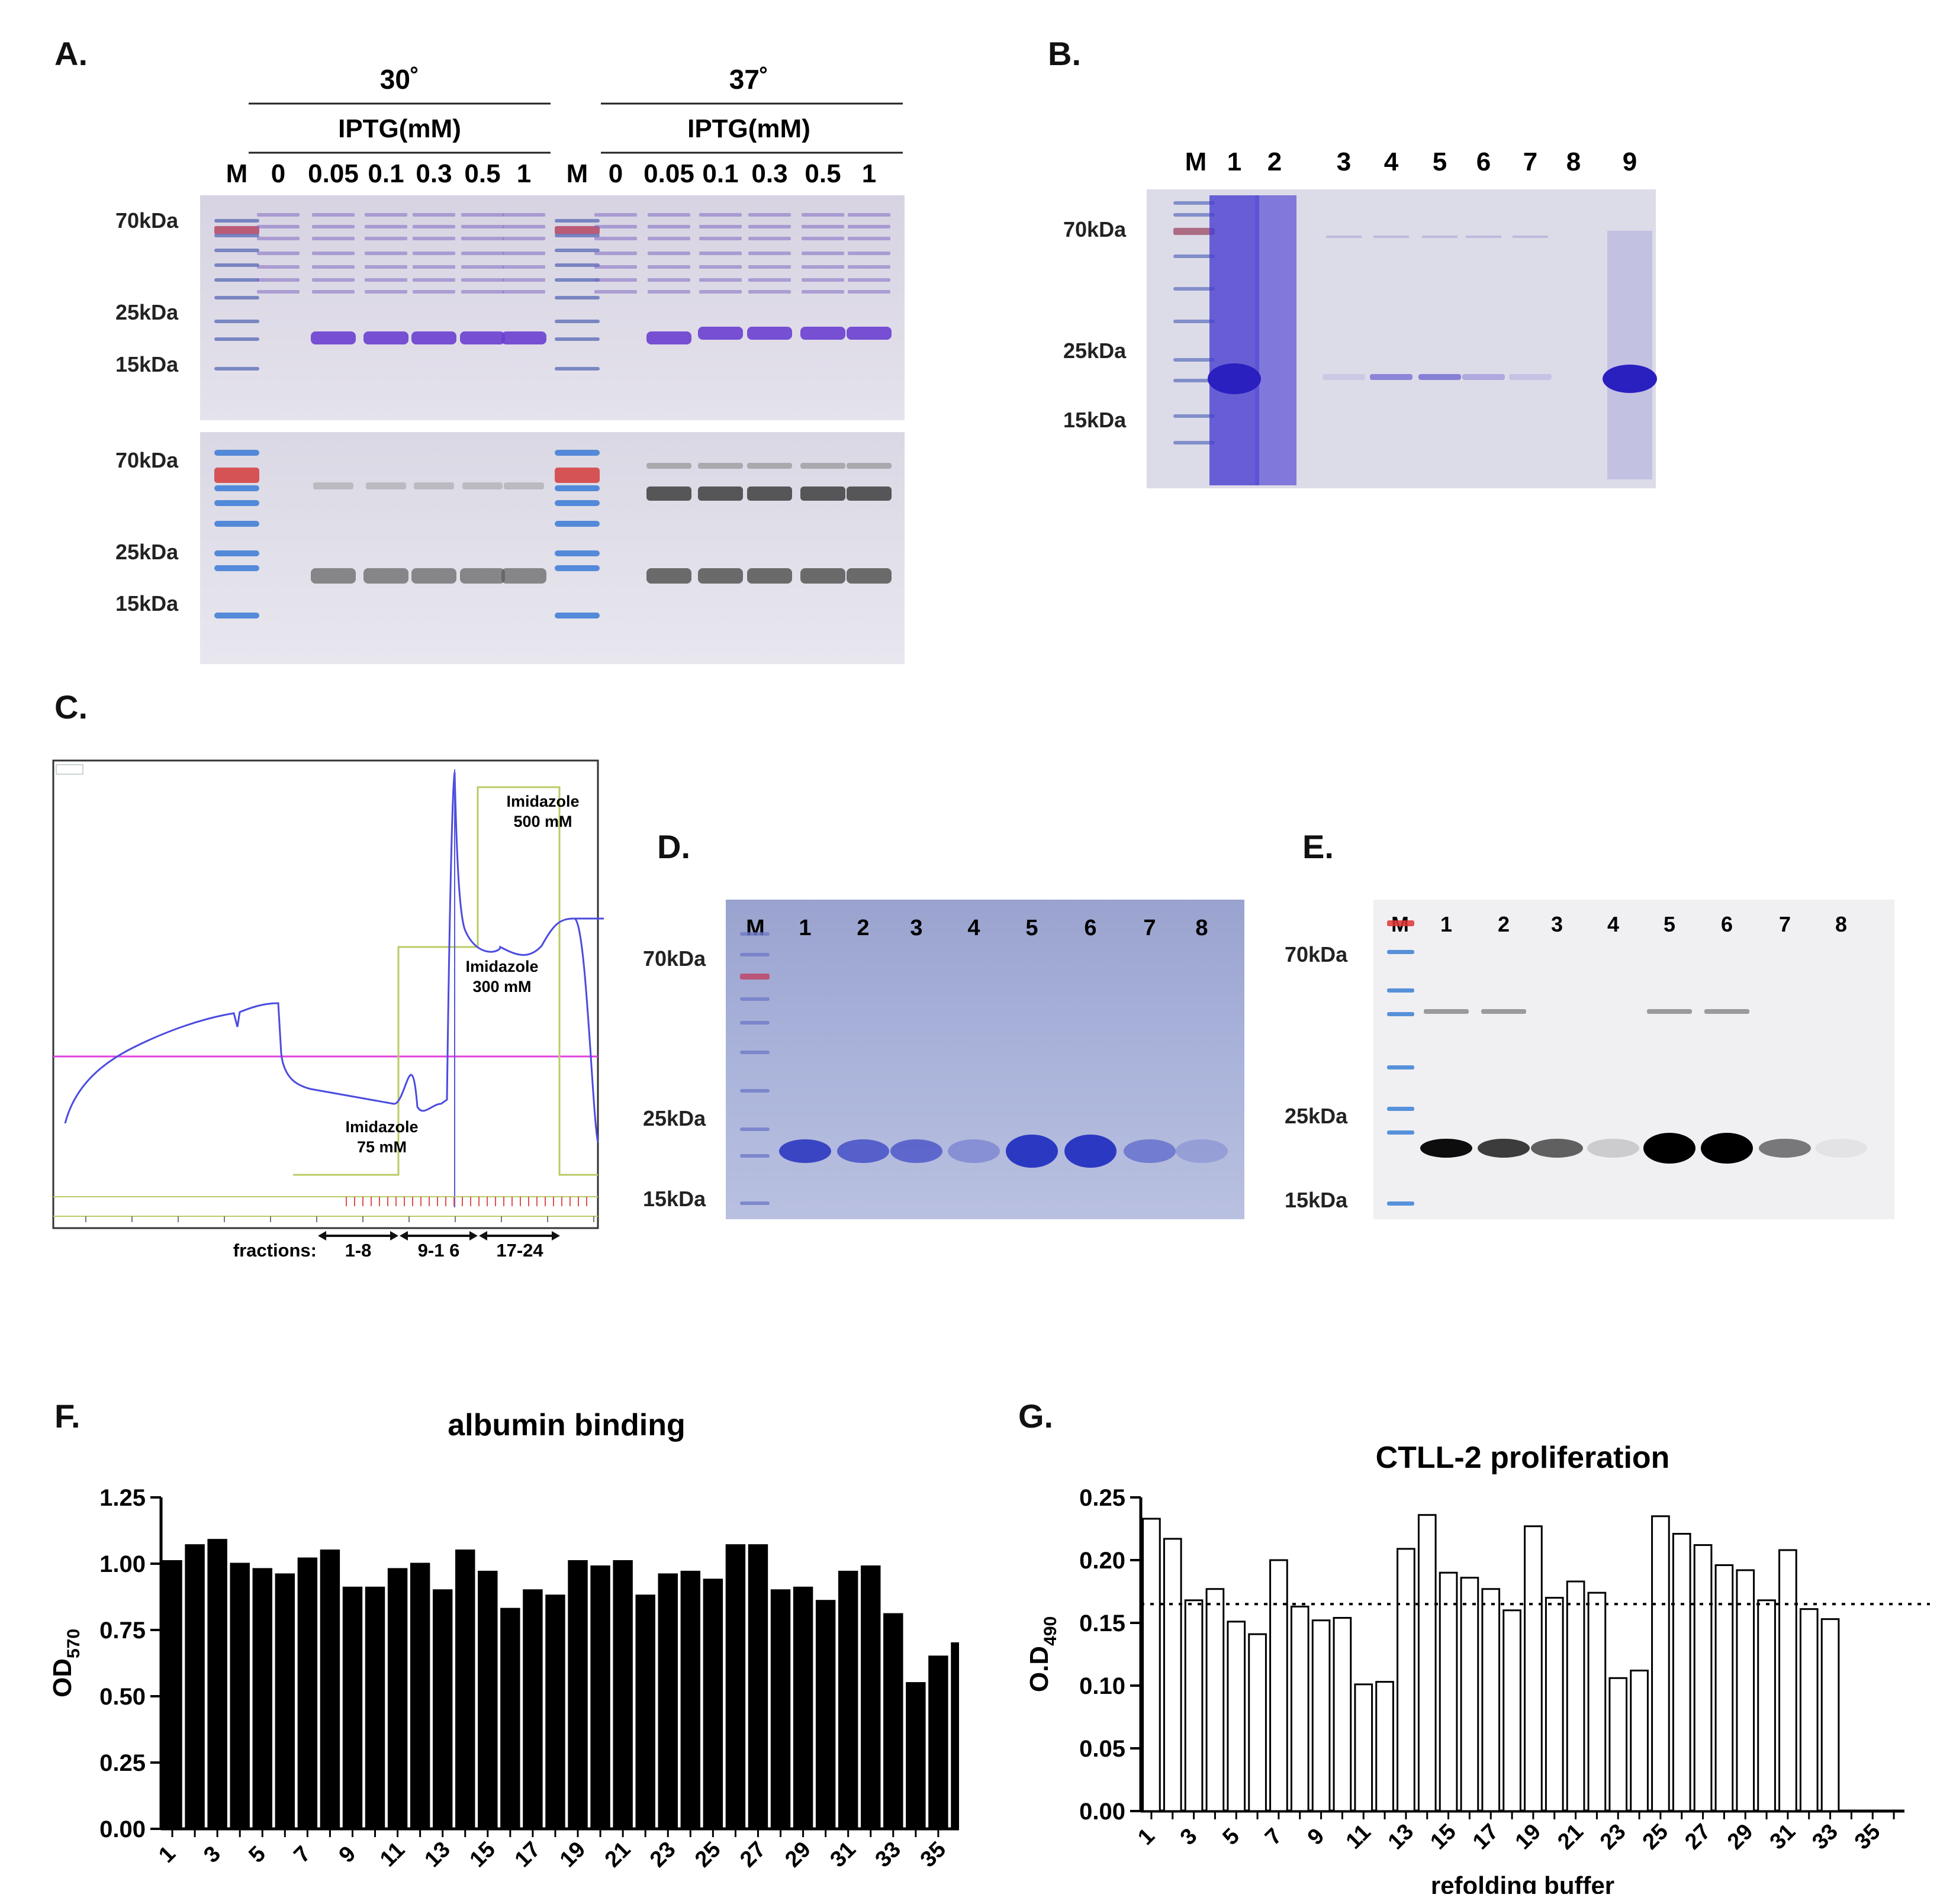 The image size is (1953, 1904). What do you see at coordinates (1102, 1561) in the screenshot?
I see `y-tick-label: 0.20` at bounding box center [1102, 1561].